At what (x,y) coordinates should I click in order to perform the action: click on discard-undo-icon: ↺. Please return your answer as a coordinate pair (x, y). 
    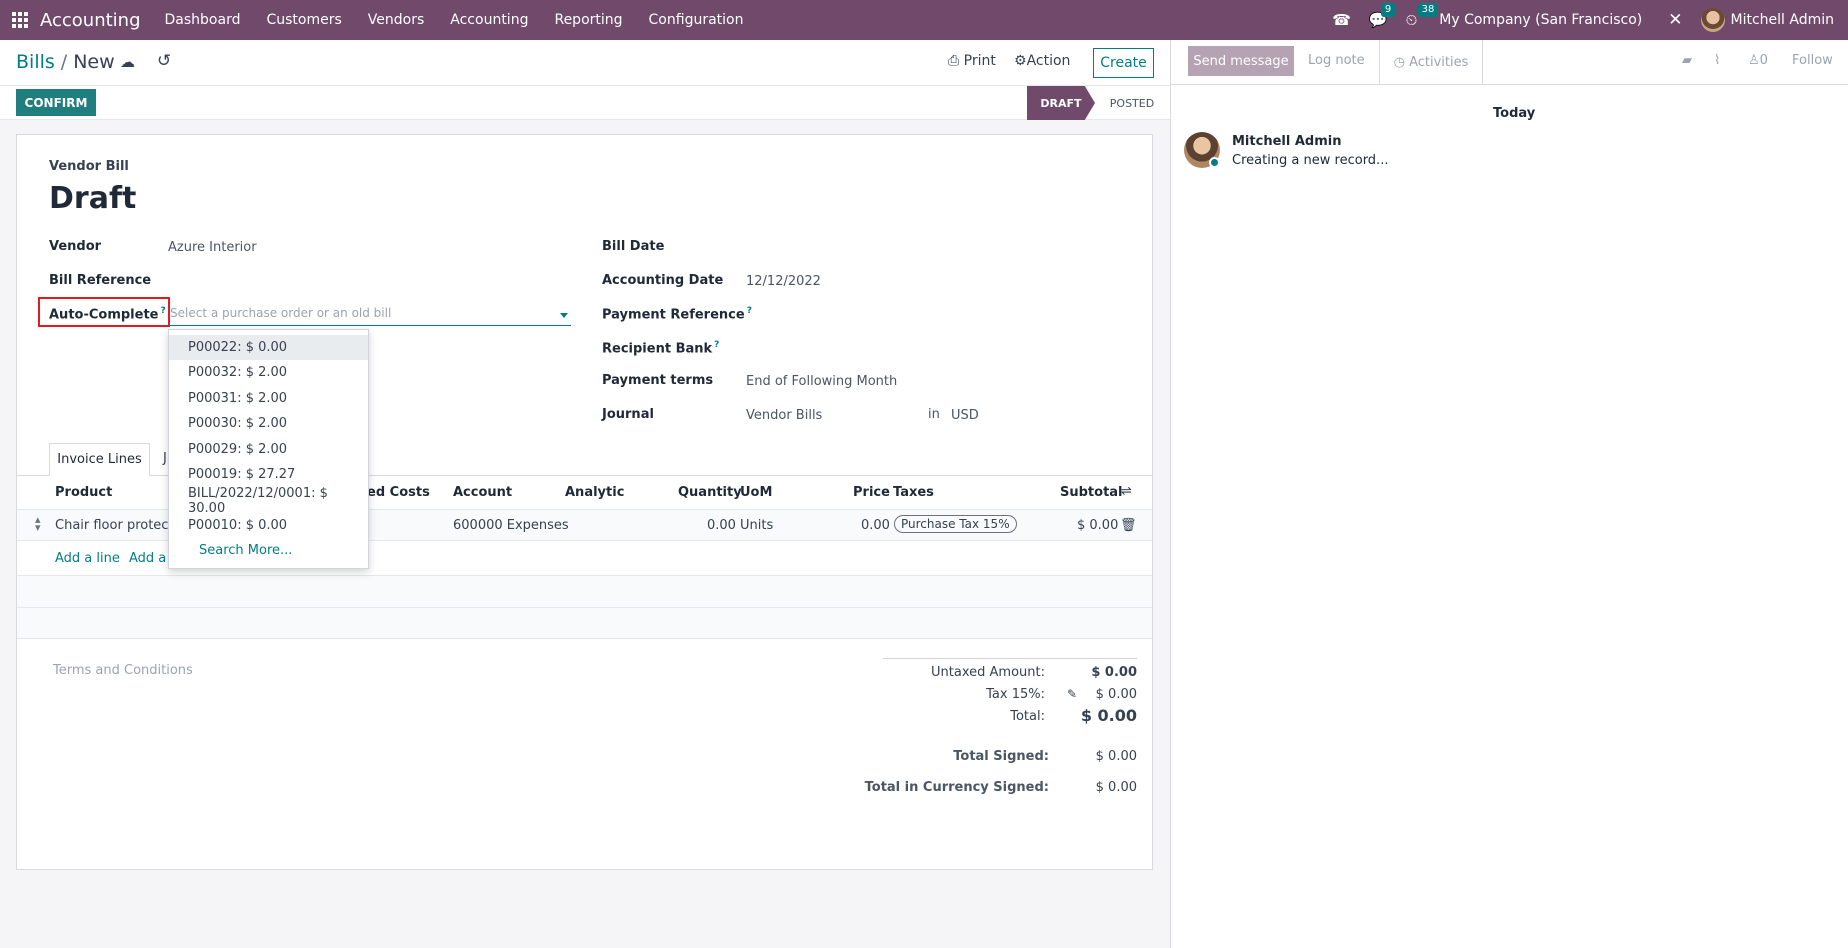
    Looking at the image, I should click on (164, 61).